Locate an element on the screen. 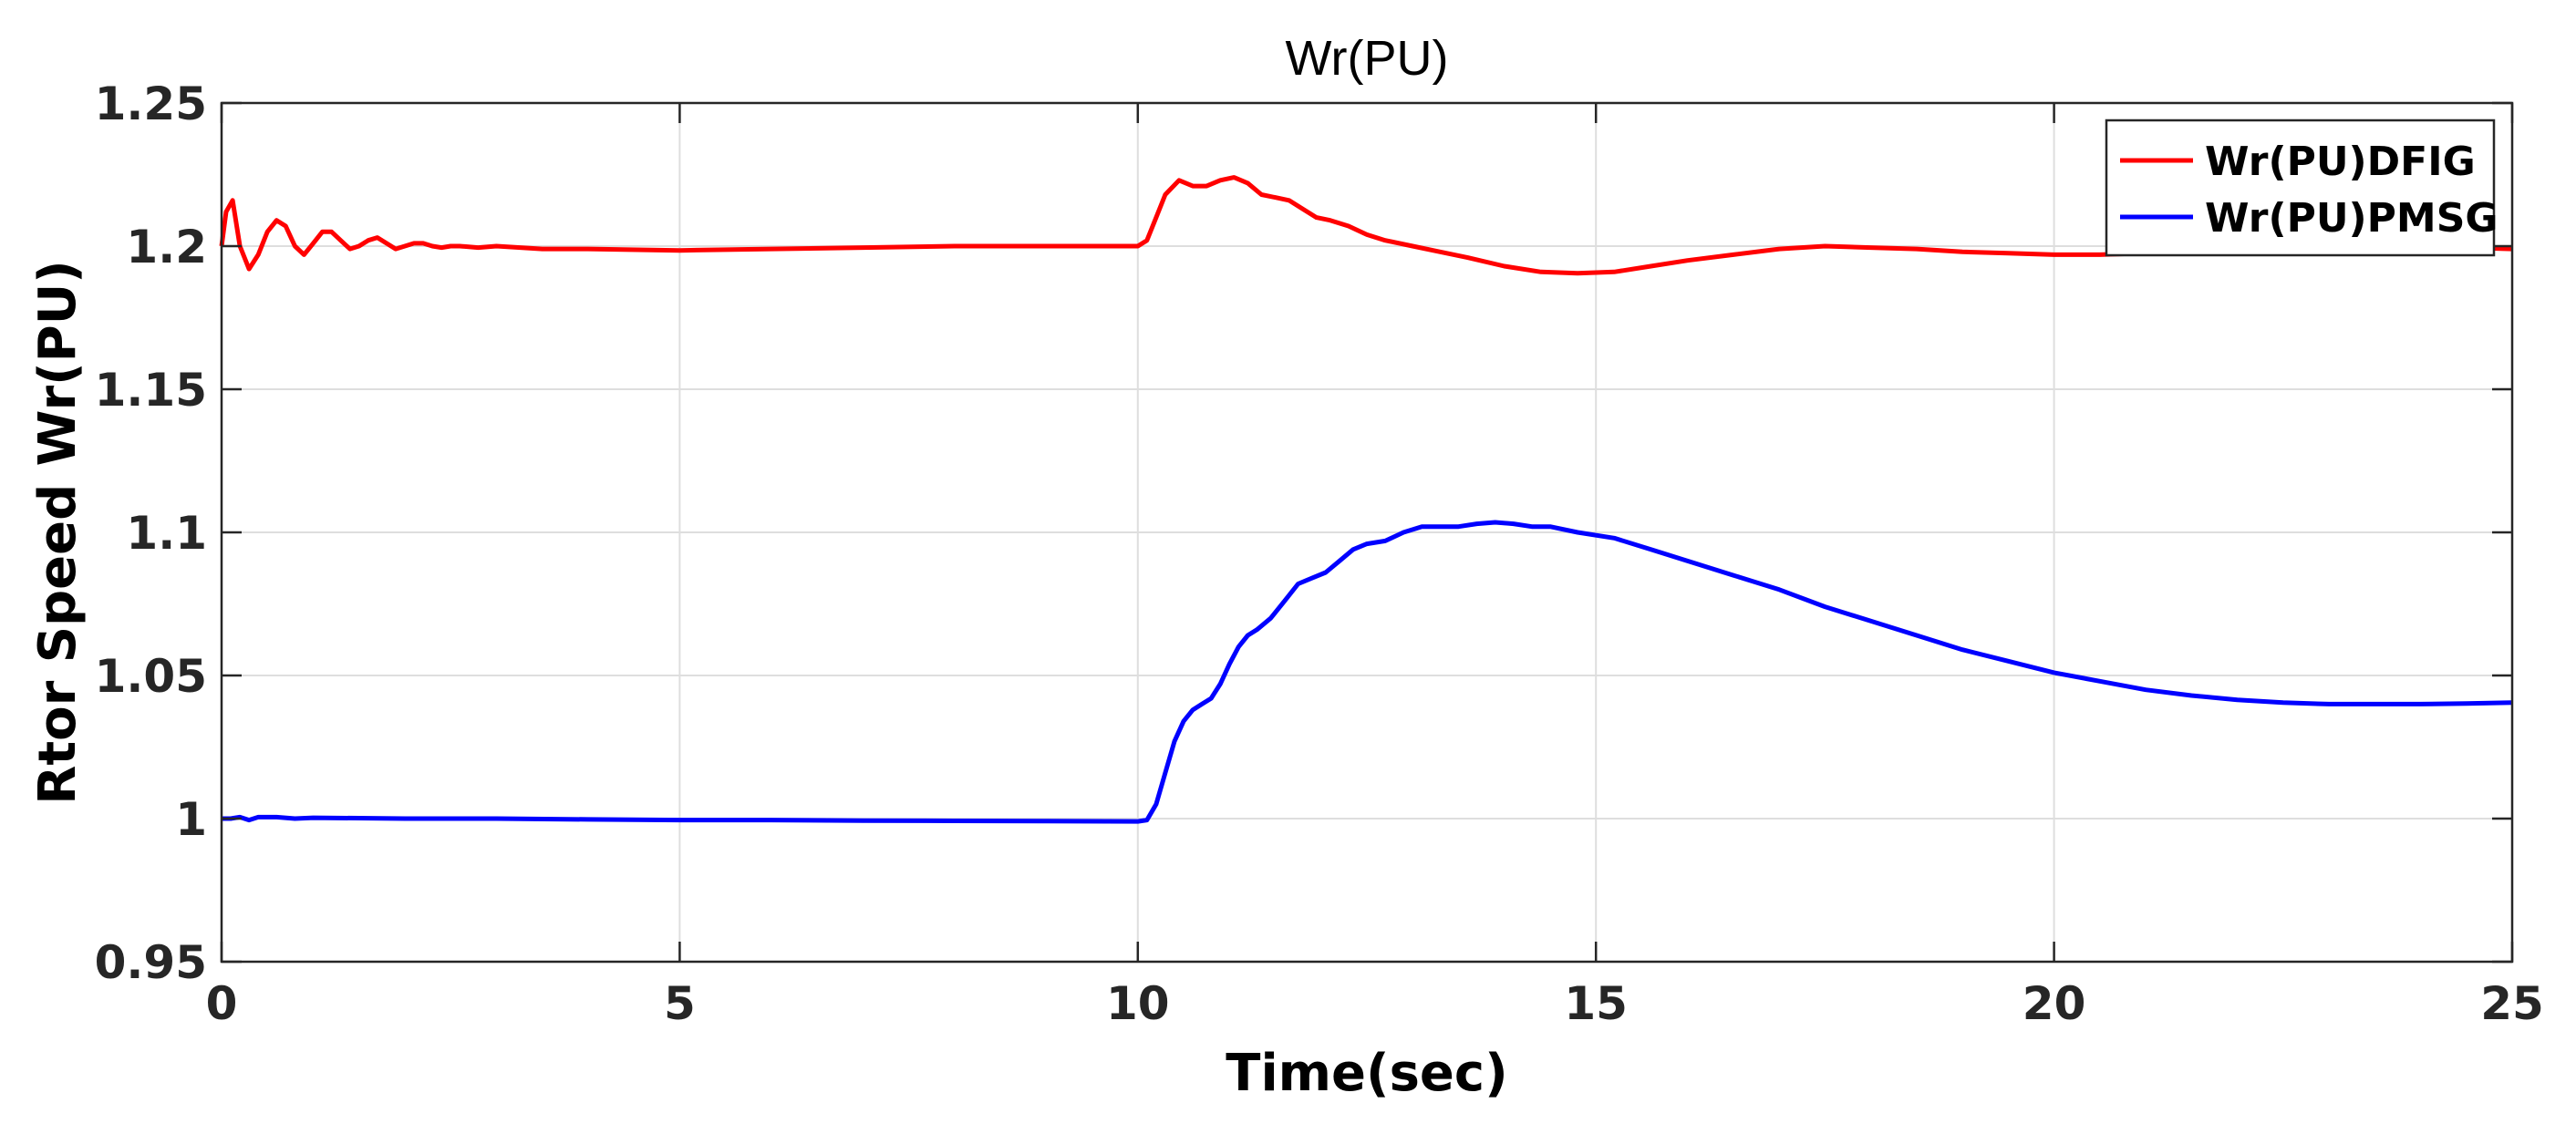  y-tick-label: 1.15 is located at coordinates (151, 391).